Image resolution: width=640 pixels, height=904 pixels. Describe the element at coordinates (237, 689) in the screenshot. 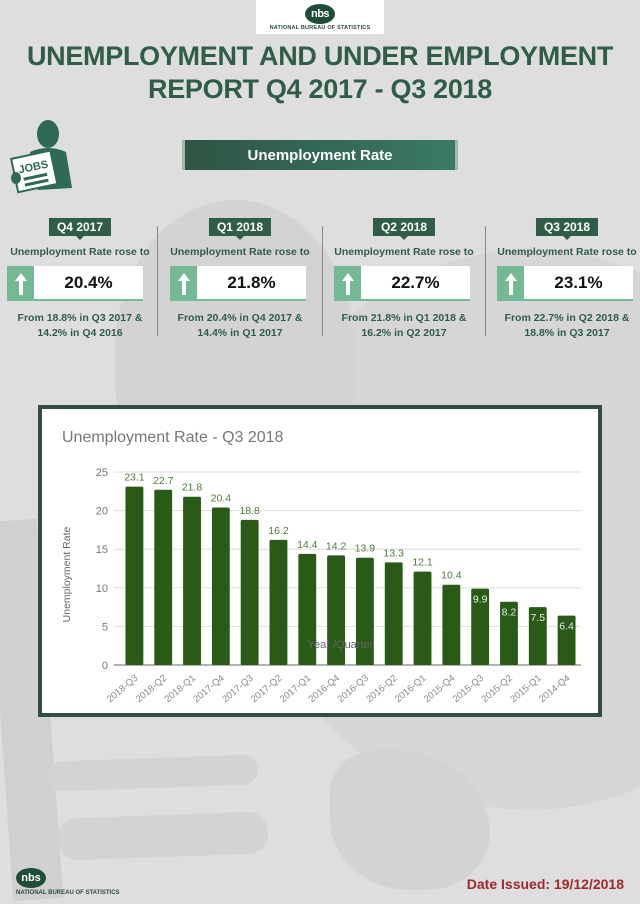

I see `x-tick-label: 2017-Q3` at that location.